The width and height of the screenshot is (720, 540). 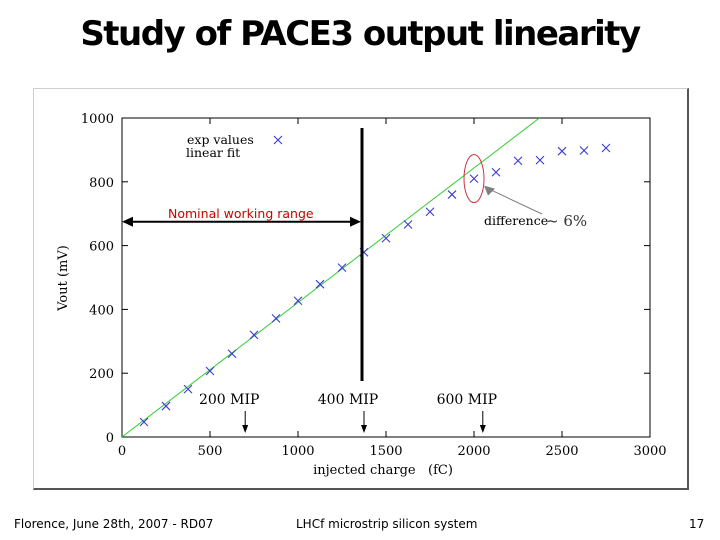 I want to click on x-tick-label: 2000, so click(x=473, y=451).